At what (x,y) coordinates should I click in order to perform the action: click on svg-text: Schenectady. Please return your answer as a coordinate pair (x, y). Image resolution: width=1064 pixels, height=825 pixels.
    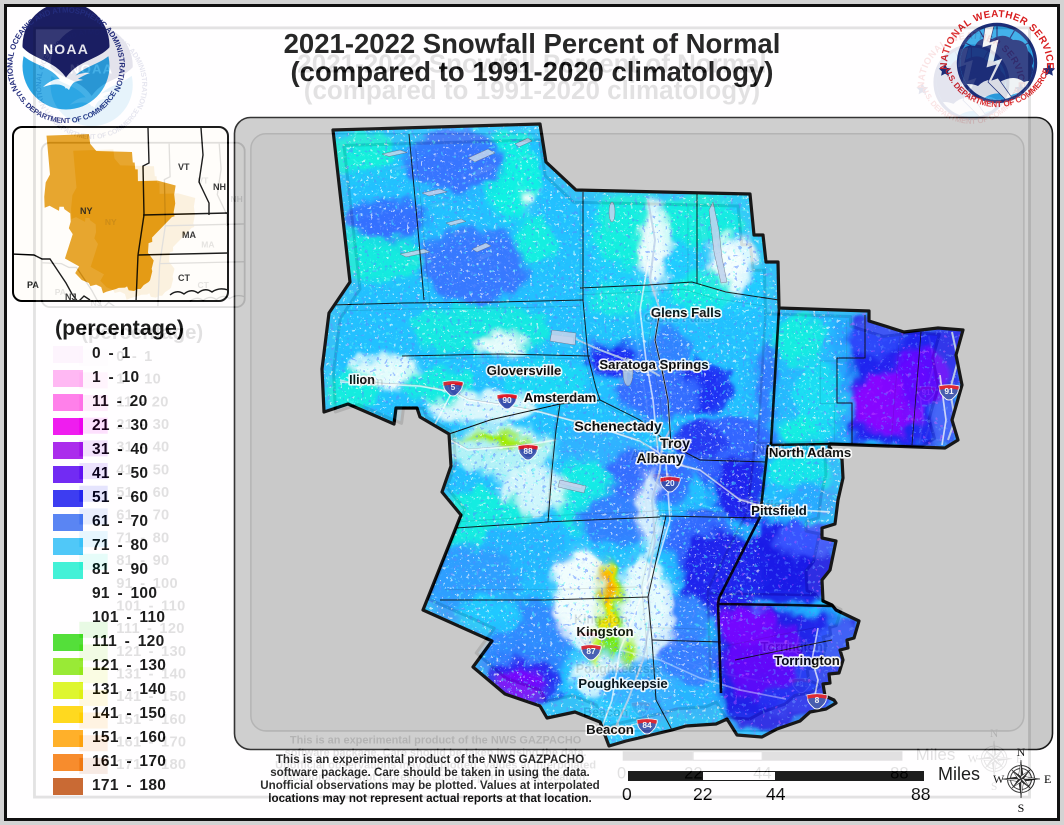
    Looking at the image, I should click on (613, 425).